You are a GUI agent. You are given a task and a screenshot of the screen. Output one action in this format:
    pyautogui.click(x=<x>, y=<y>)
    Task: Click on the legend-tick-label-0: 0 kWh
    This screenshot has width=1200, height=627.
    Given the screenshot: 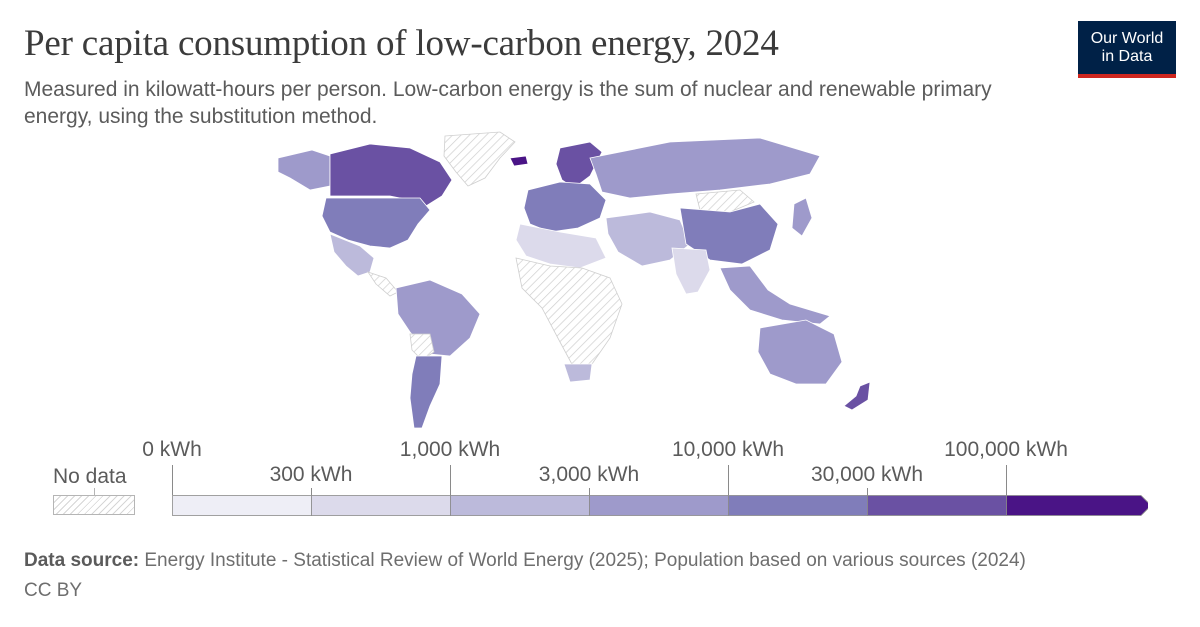 What is the action you would take?
    pyautogui.click(x=172, y=449)
    